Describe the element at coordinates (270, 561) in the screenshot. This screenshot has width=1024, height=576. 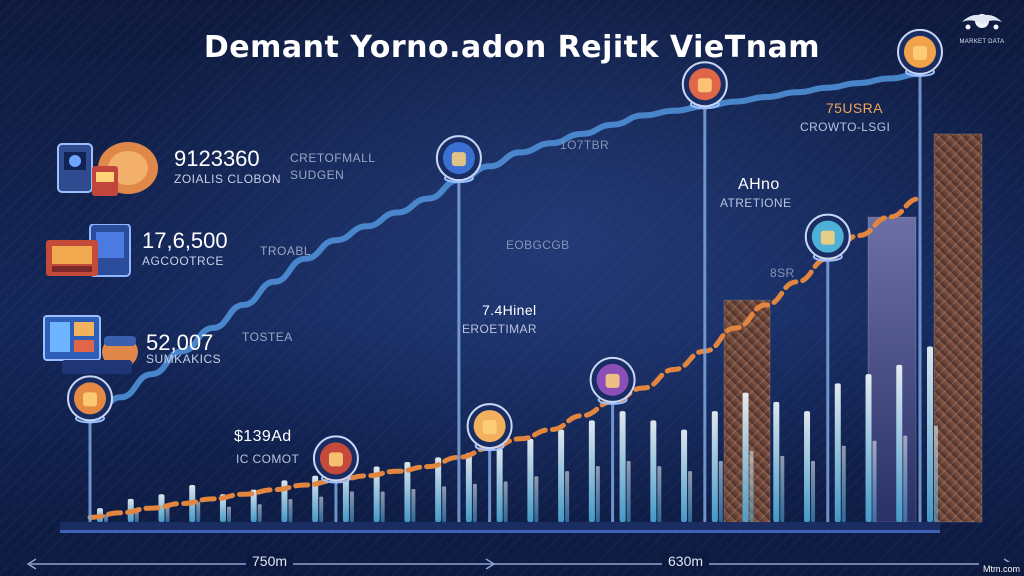
I see `x-axis-label-left: 750m` at that location.